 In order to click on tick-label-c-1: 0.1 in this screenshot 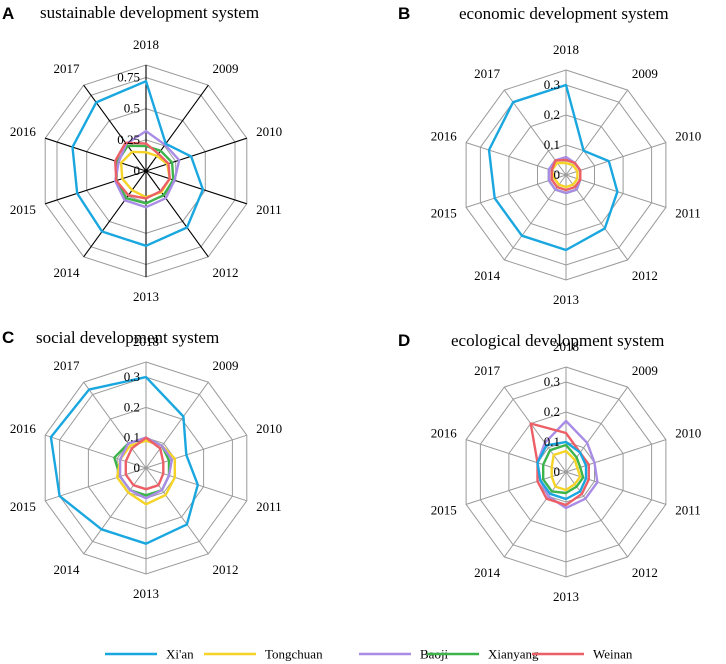, I will do `click(132, 437)`.